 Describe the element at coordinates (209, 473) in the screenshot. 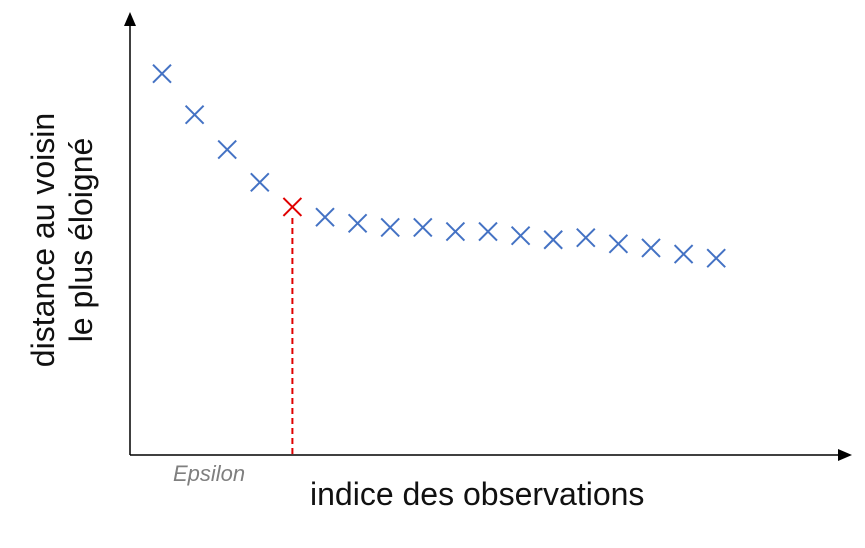

I see `epsilon-label: Epsilon` at that location.